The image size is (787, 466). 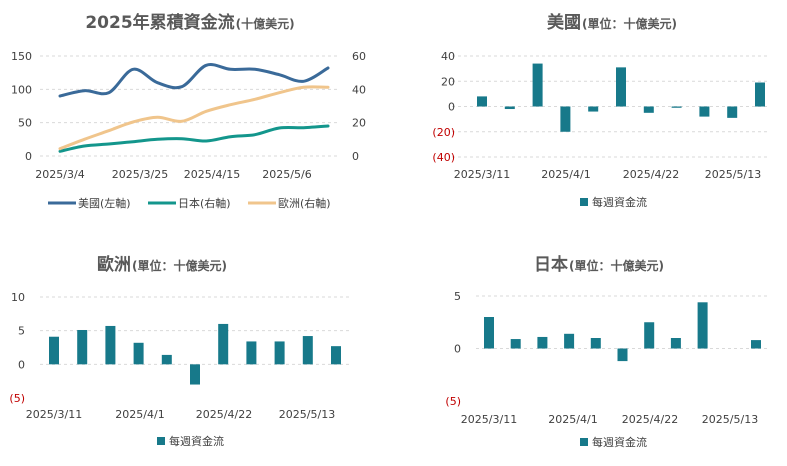 What do you see at coordinates (28, 156) in the screenshot?
I see `y-left-tick-label: 0` at bounding box center [28, 156].